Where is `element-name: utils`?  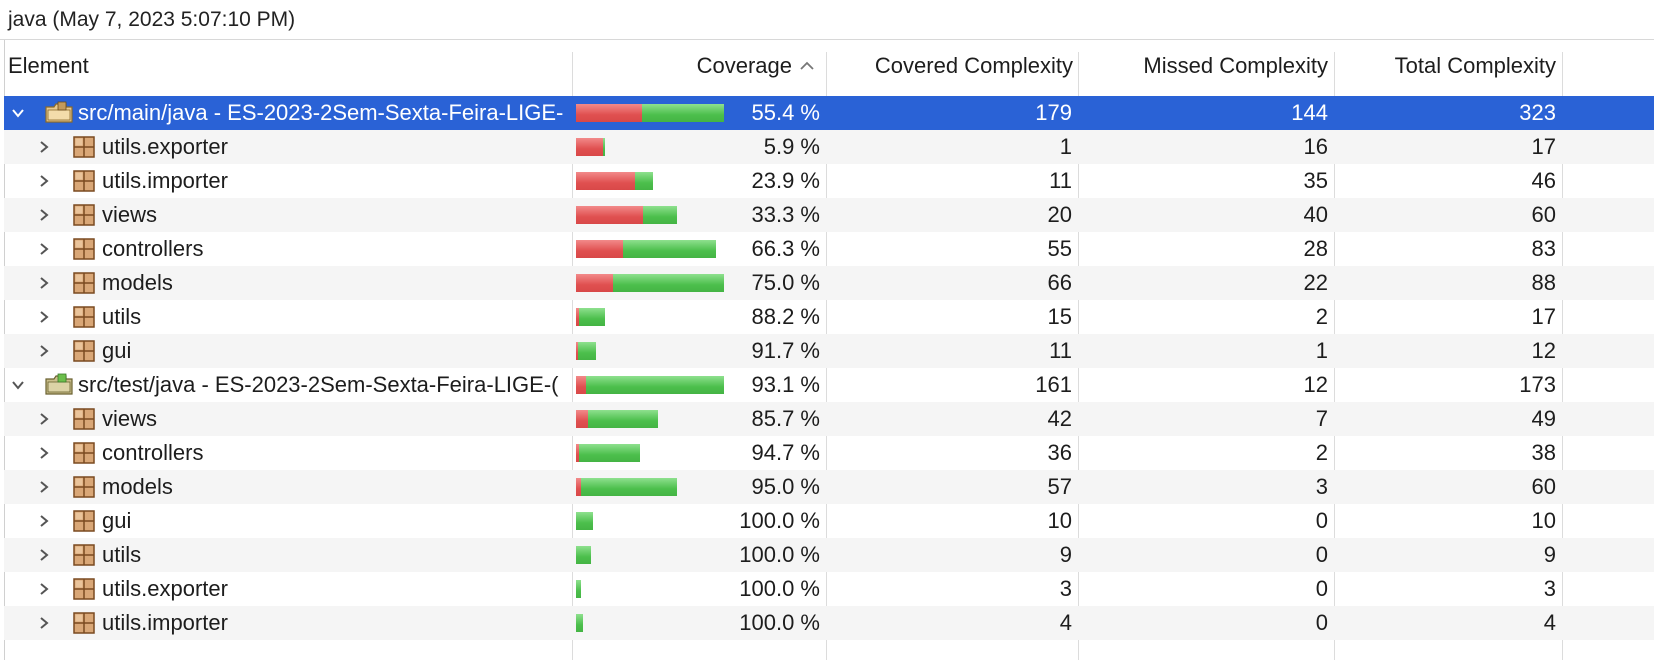
element-name: utils is located at coordinates (122, 316).